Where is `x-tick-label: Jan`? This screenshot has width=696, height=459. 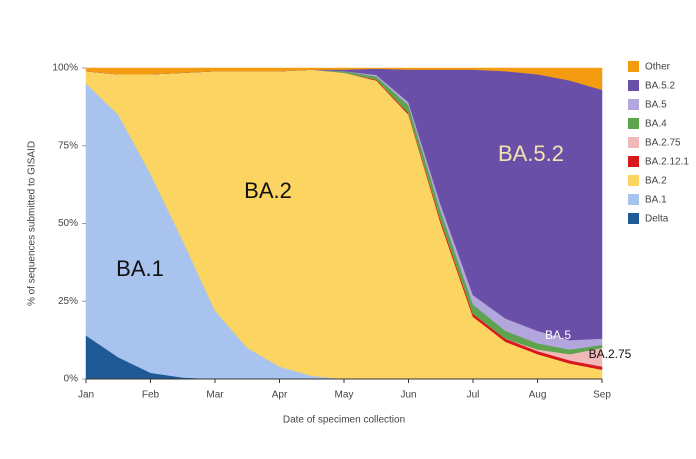 x-tick-label: Jan is located at coordinates (86, 395).